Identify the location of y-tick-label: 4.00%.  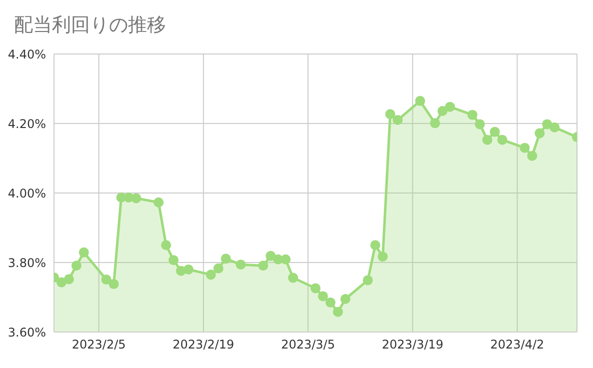
(27, 193).